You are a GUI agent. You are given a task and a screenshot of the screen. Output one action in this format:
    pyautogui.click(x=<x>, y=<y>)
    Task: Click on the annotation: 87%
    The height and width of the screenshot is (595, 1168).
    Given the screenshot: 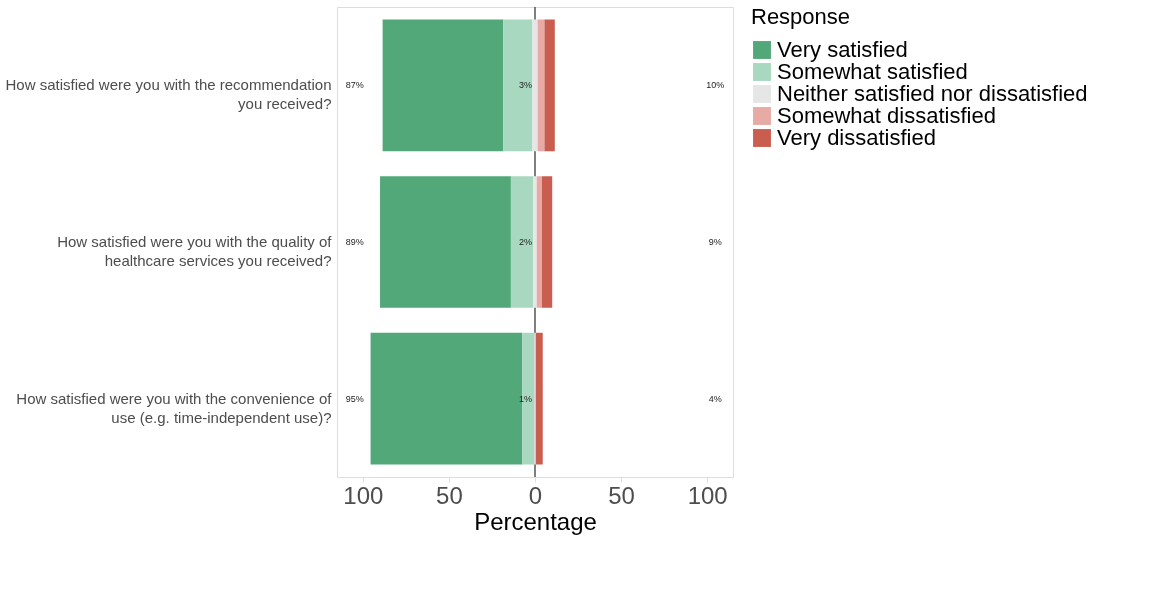 What is the action you would take?
    pyautogui.click(x=354, y=85)
    